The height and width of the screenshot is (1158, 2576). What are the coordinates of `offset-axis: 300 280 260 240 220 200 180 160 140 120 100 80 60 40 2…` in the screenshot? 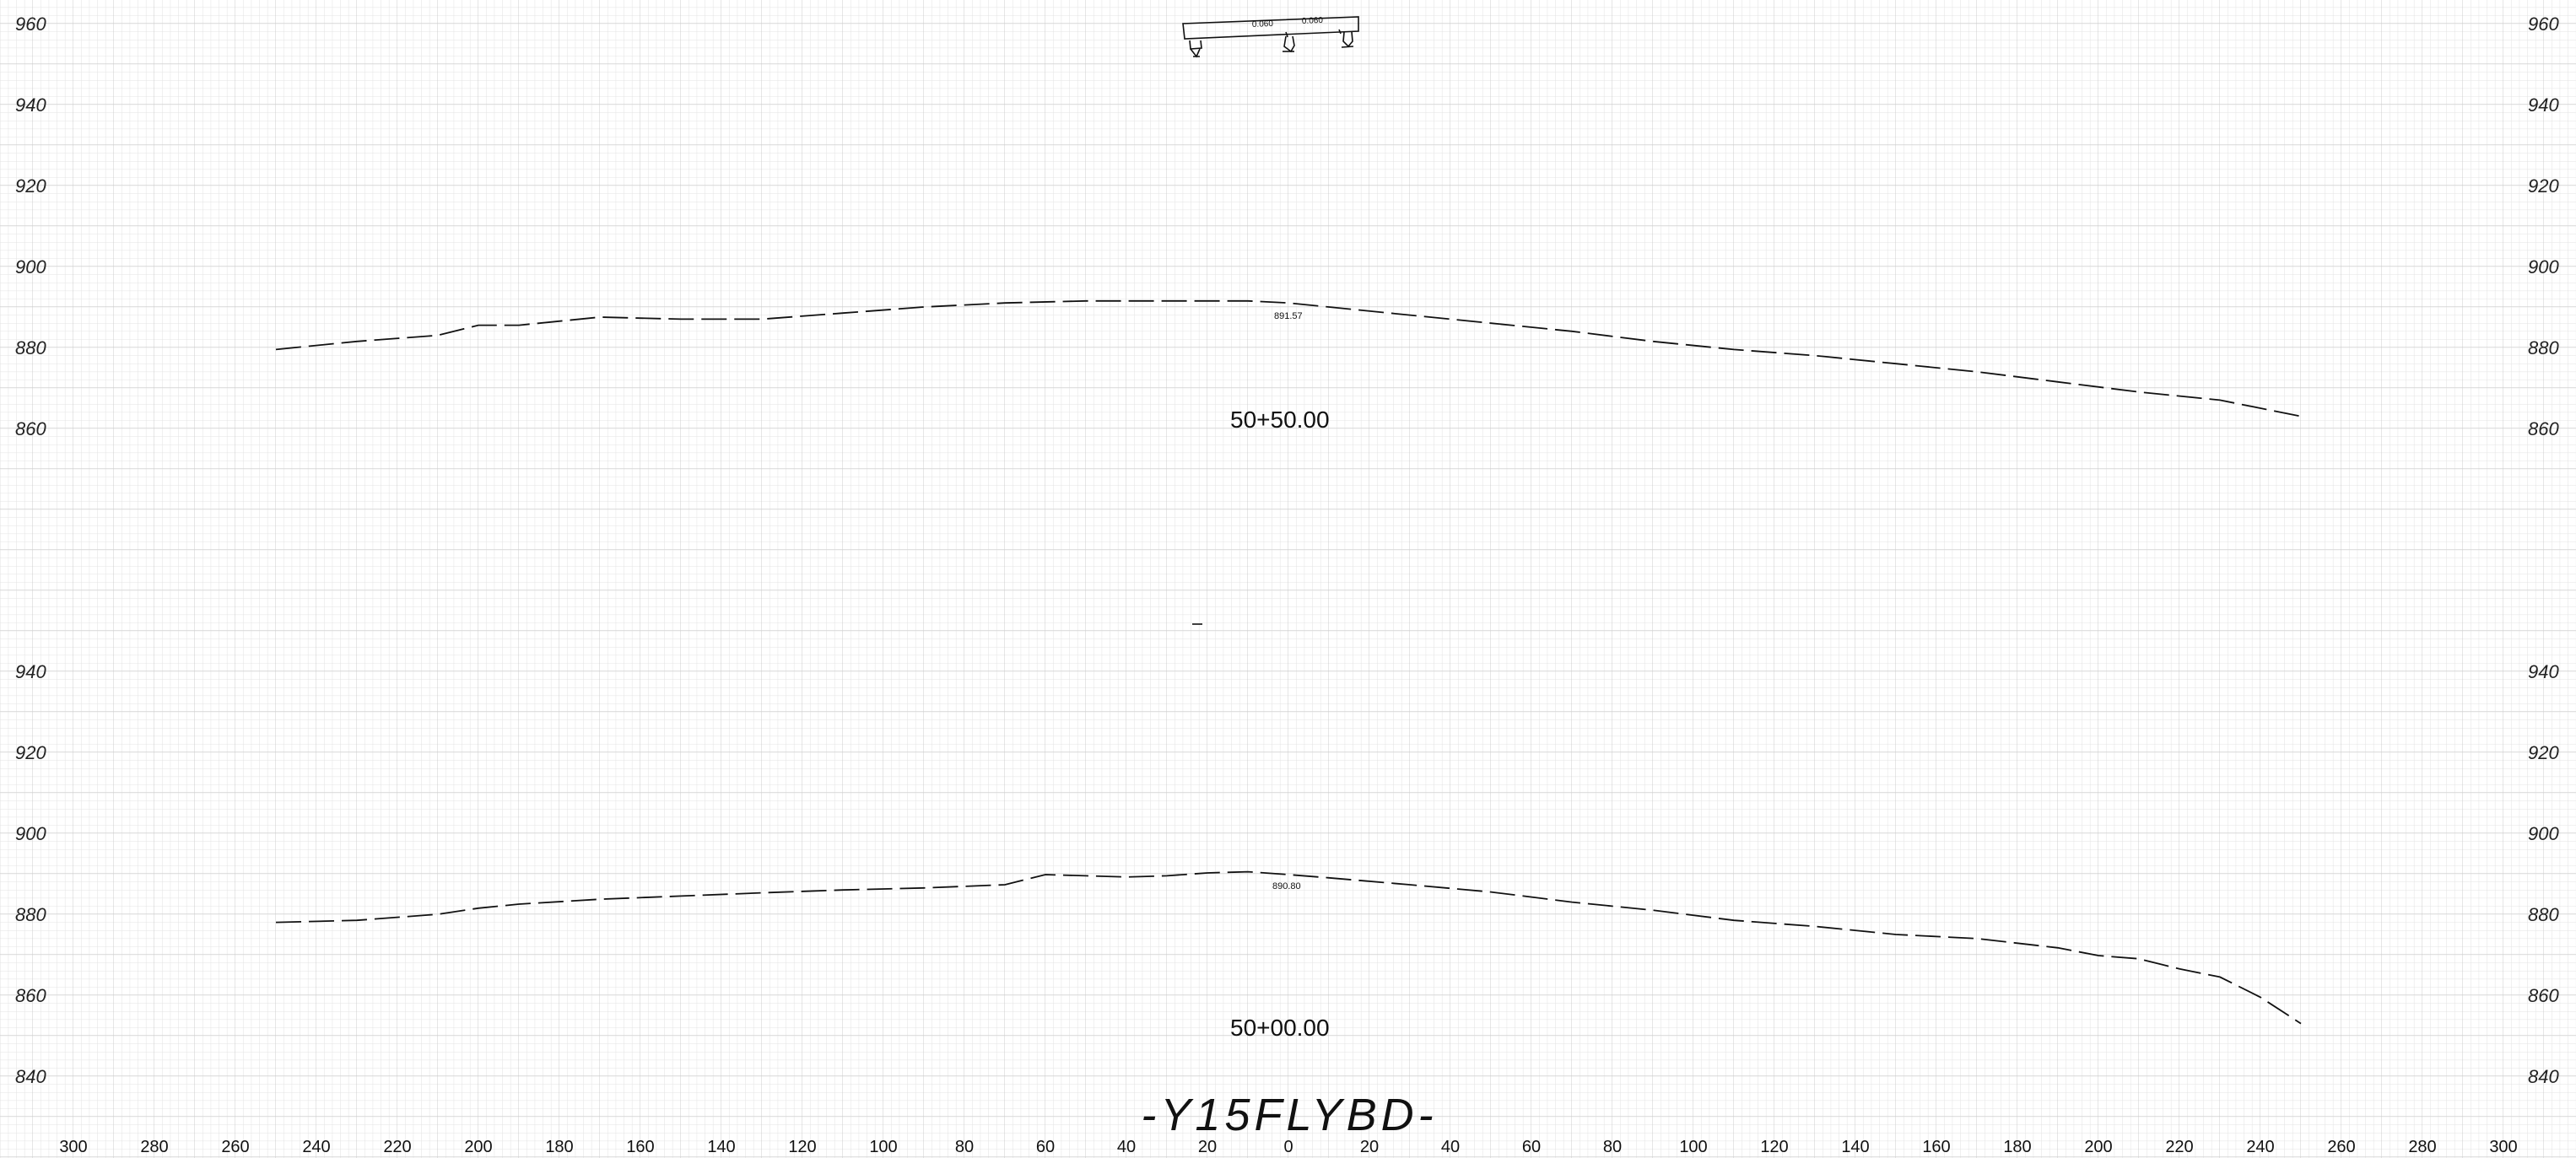 It's located at (1288, 1147).